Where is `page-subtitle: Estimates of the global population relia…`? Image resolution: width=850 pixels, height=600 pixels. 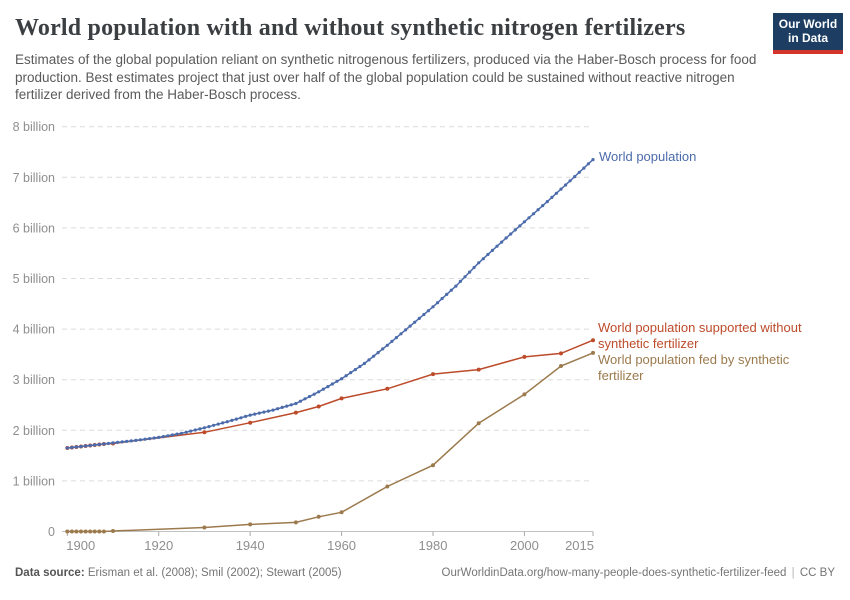
page-subtitle: Estimates of the global population relia… is located at coordinates (386, 77).